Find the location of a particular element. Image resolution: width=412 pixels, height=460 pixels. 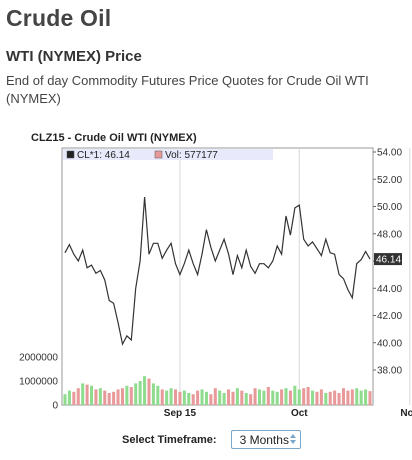

price-tick-label: 40.00 is located at coordinates (389, 343).